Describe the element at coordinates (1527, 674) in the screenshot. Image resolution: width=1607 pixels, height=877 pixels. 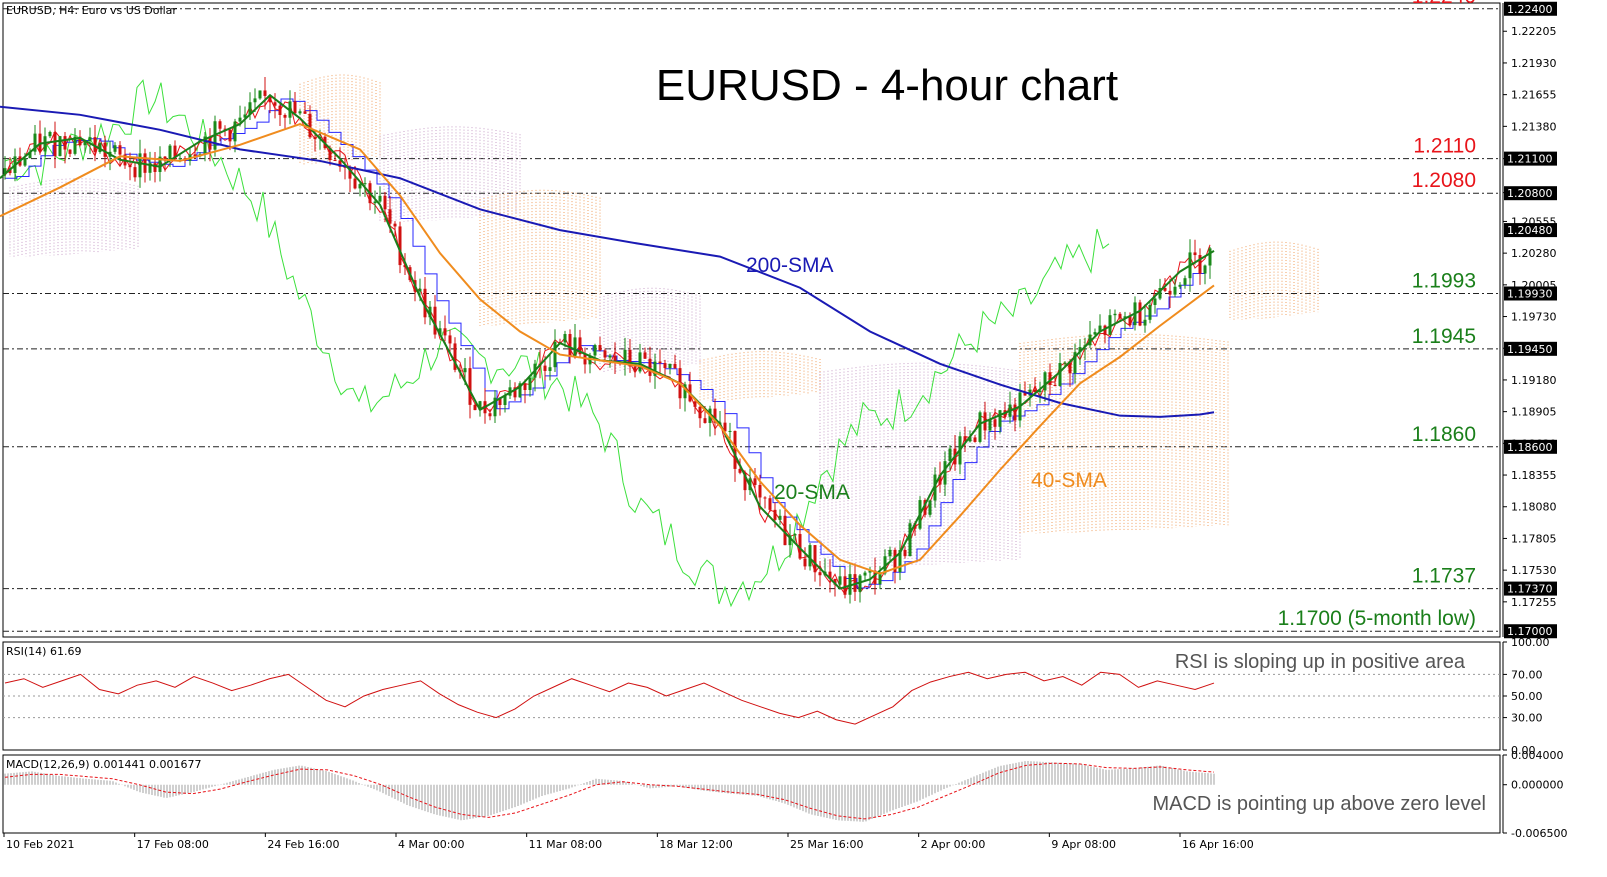
I see `rsi-tick-label: 70.00` at that location.